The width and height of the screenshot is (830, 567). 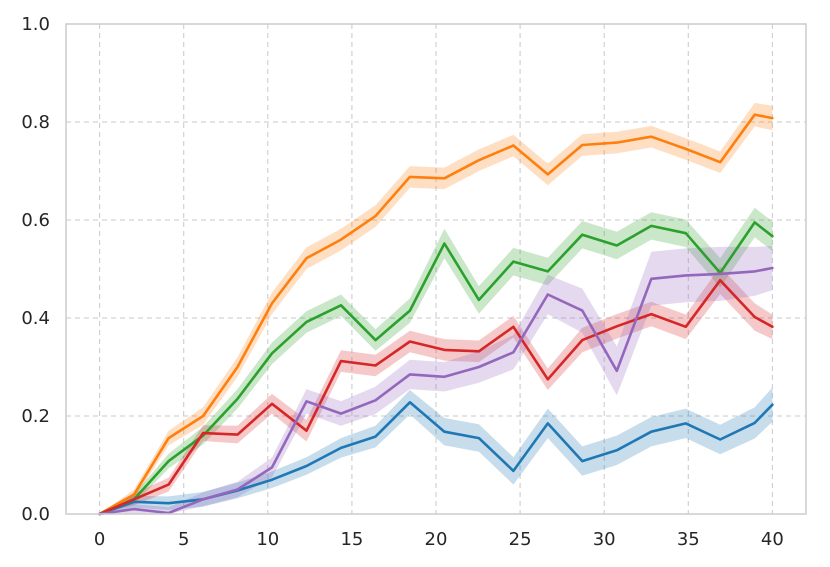 I want to click on x-tick-label: 5, so click(x=183, y=539).